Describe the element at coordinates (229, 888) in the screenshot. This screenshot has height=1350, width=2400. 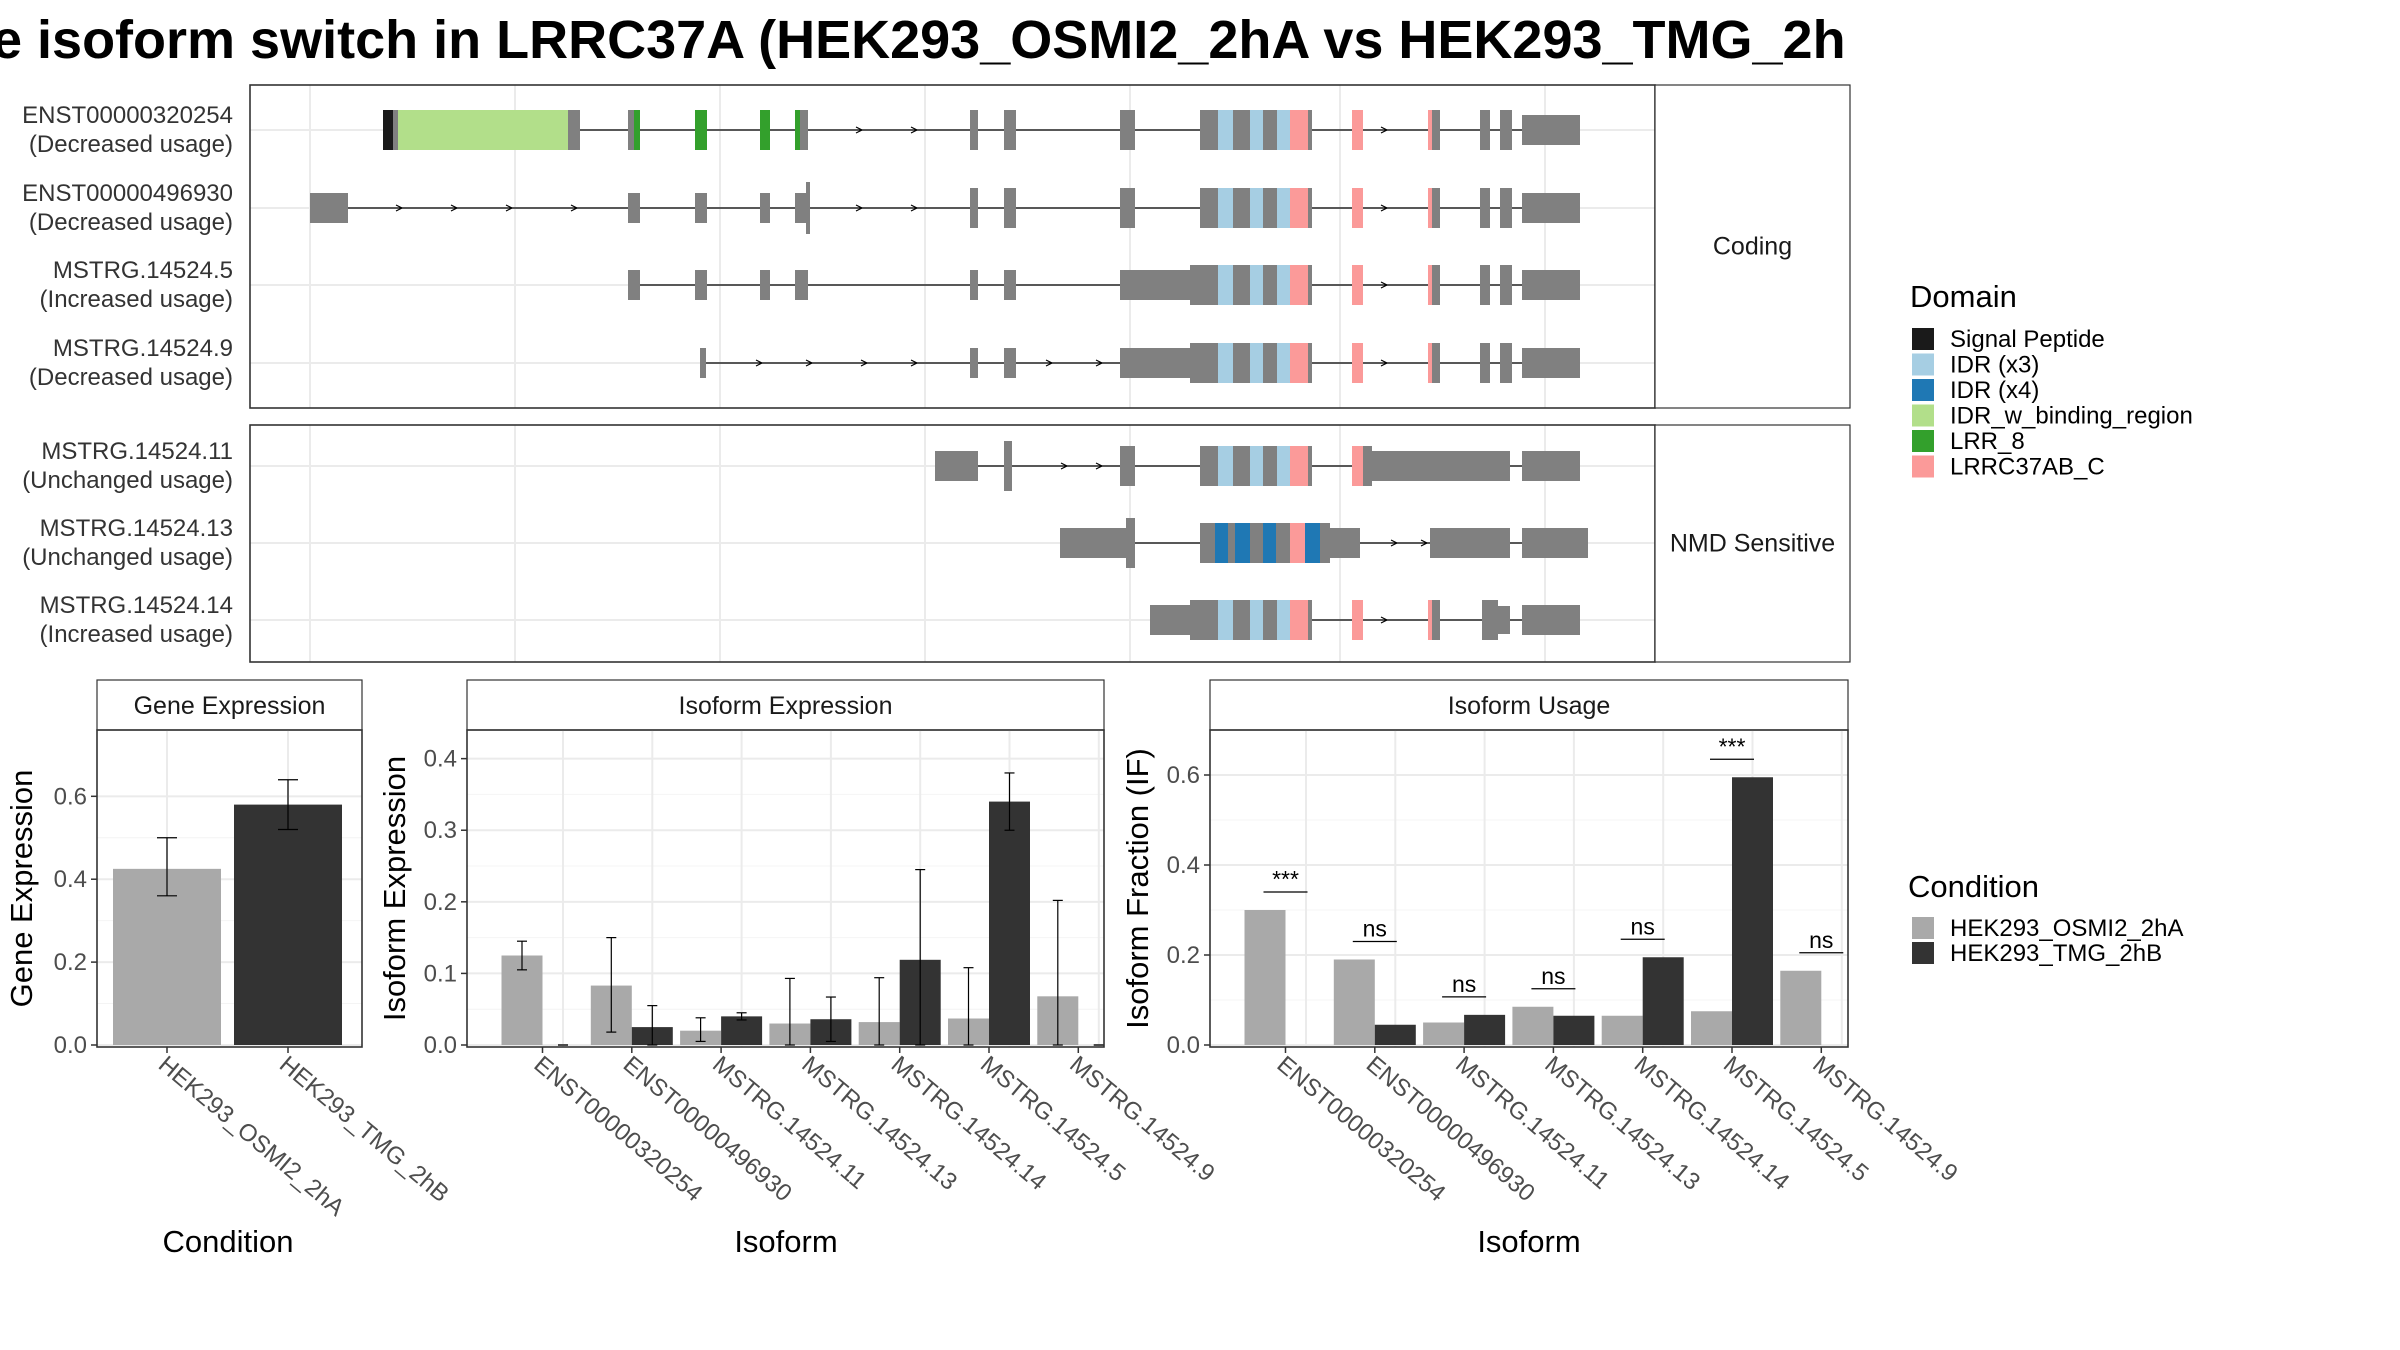
I see `panel-border` at that location.